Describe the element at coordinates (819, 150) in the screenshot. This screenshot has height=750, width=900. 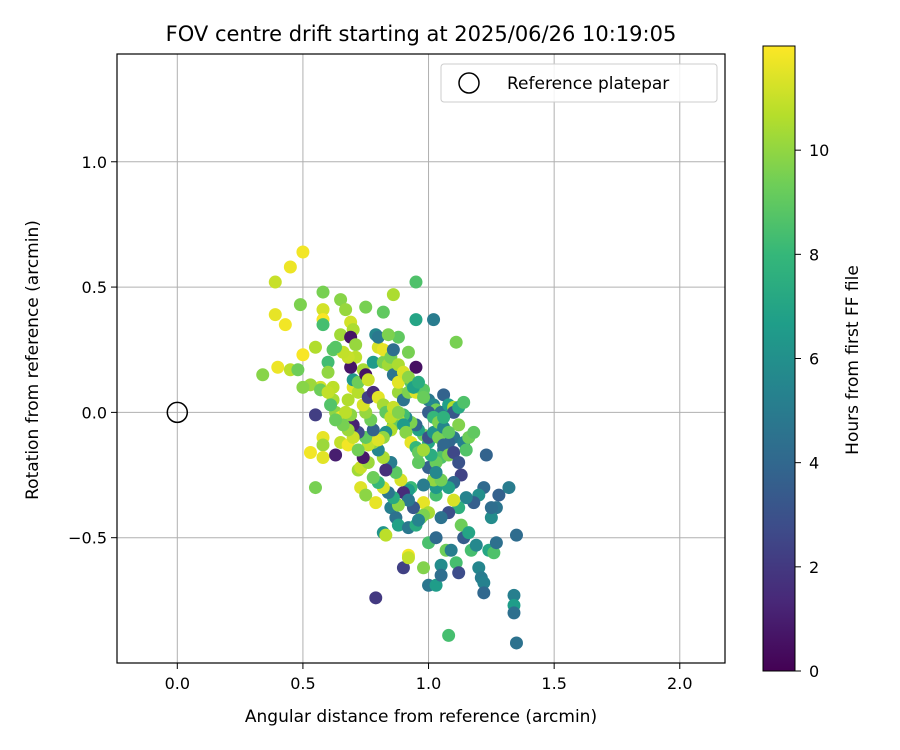
I see `colorbar-tick-label: 10` at that location.